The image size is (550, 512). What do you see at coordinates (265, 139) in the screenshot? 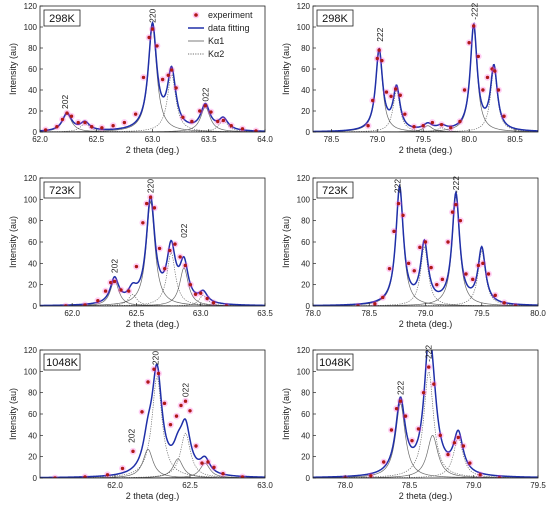
I see `x-tick-label: 64.0` at bounding box center [265, 139].